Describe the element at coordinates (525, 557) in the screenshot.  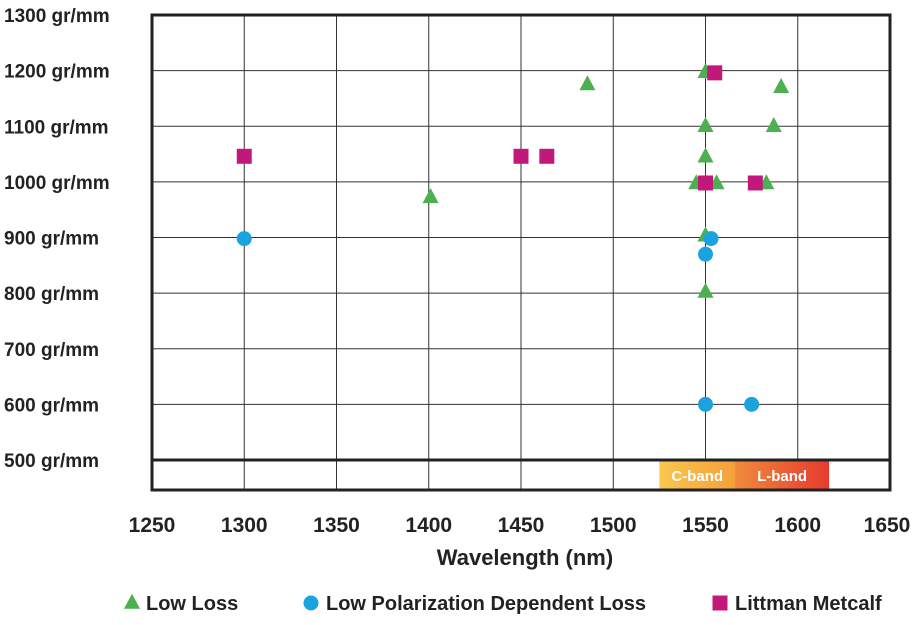
I see `x-axis-title: Wavelength (nm)` at that location.